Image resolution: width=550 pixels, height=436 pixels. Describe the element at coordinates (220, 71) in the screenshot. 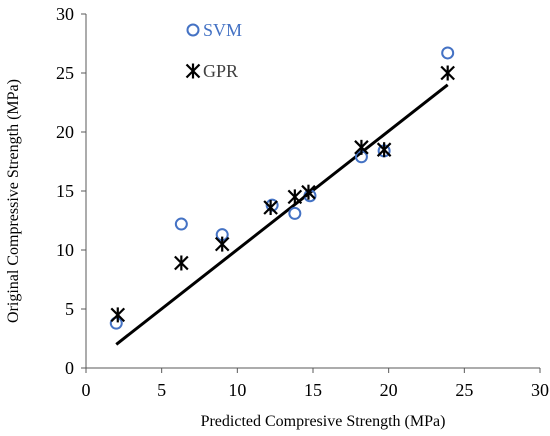

I see `legend-label-gpr: GPR` at that location.